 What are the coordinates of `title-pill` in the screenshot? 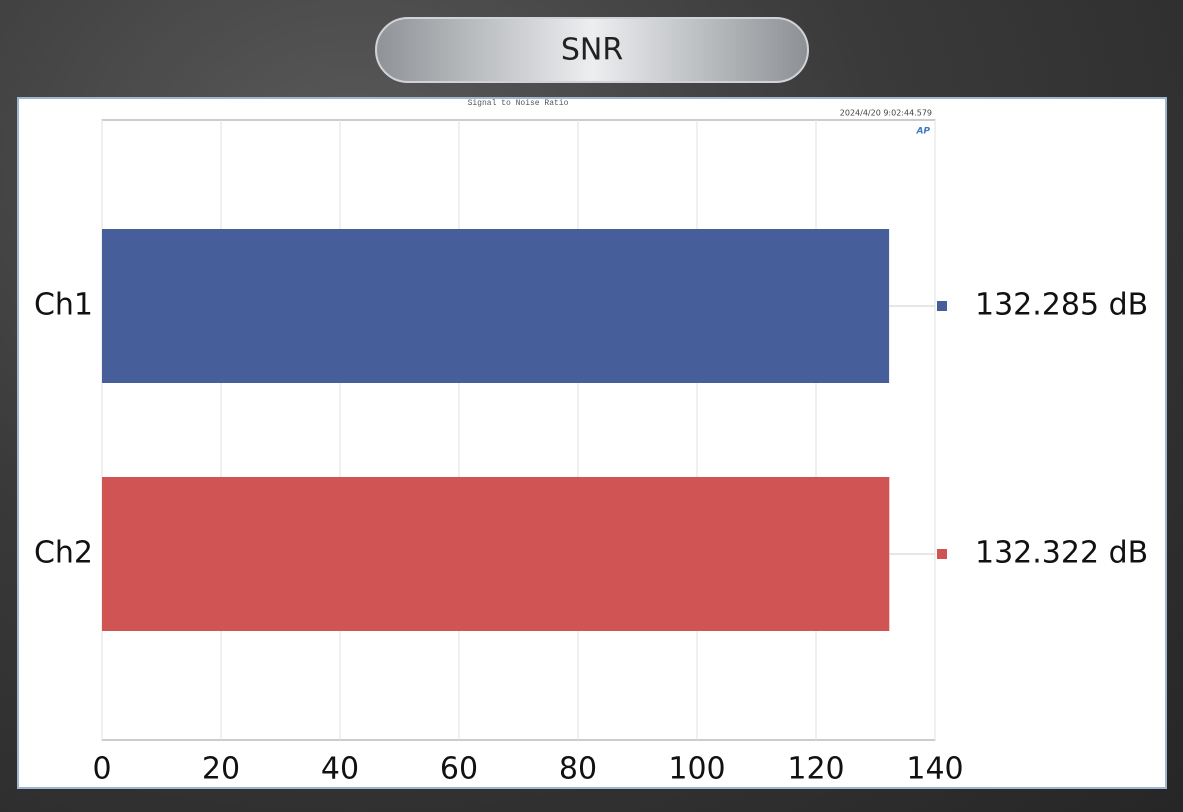 It's located at (592, 50).